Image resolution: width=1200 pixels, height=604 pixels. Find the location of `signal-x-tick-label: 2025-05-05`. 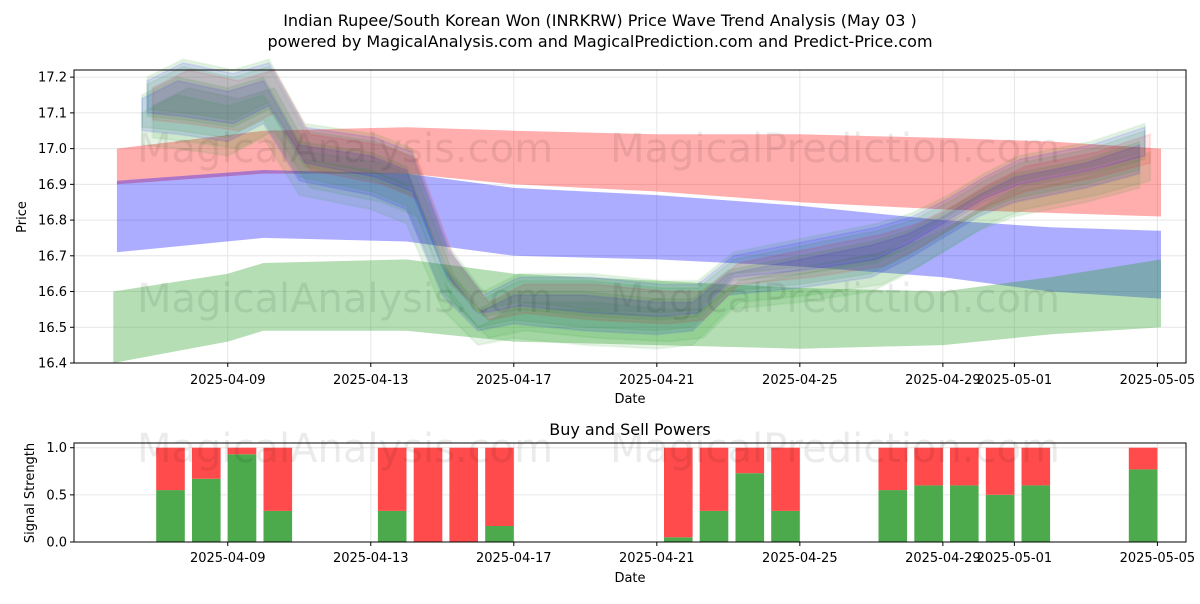

signal-x-tick-label: 2025-05-05 is located at coordinates (1158, 558).